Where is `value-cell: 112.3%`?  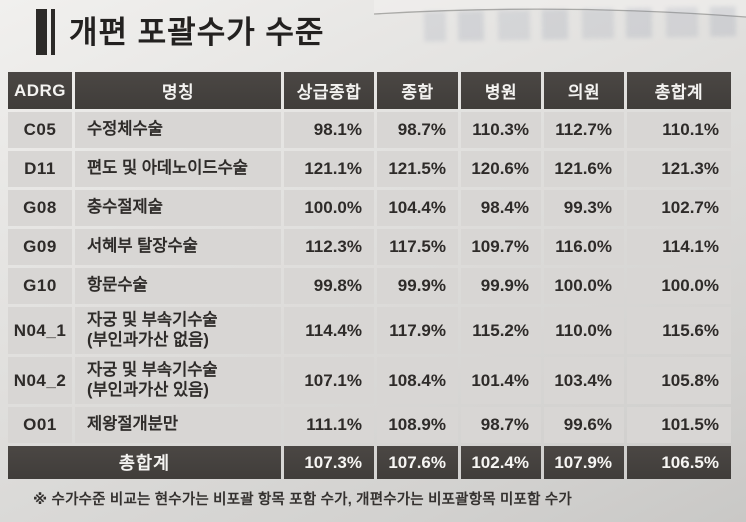
value-cell: 112.3% is located at coordinates (329, 247).